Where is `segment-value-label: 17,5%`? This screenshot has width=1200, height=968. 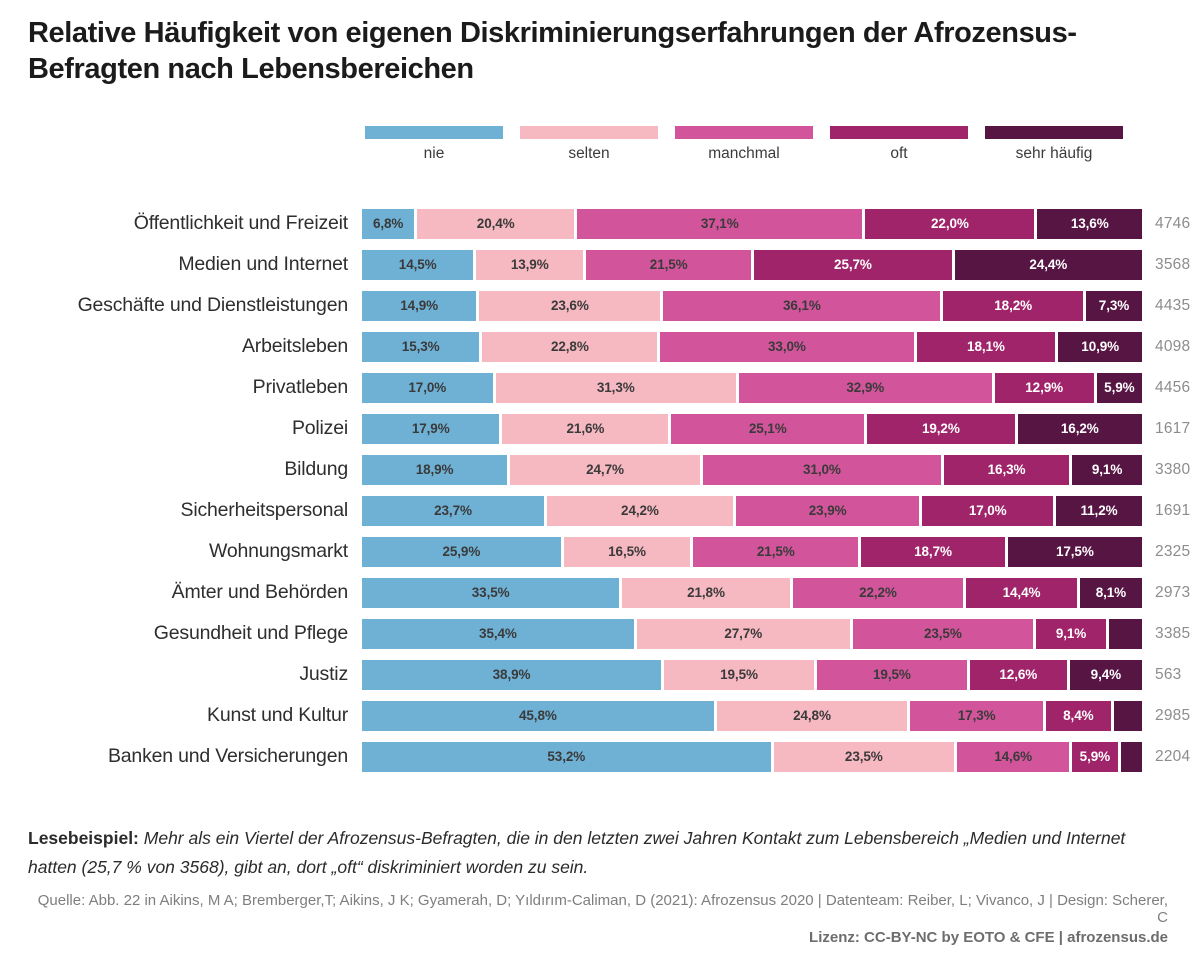
segment-value-label: 17,5% is located at coordinates (1074, 552).